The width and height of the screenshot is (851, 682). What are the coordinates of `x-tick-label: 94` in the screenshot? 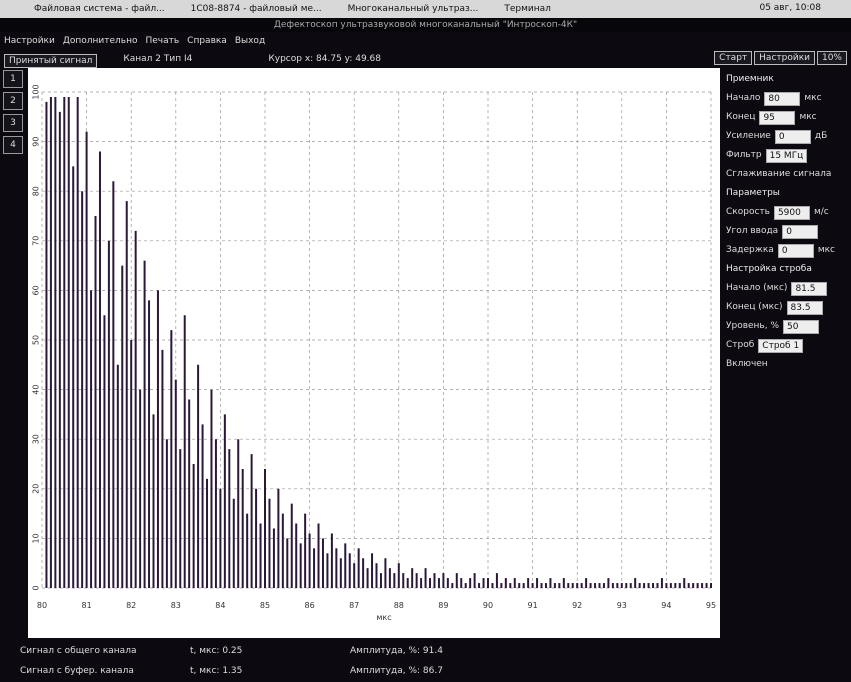 It's located at (666, 605).